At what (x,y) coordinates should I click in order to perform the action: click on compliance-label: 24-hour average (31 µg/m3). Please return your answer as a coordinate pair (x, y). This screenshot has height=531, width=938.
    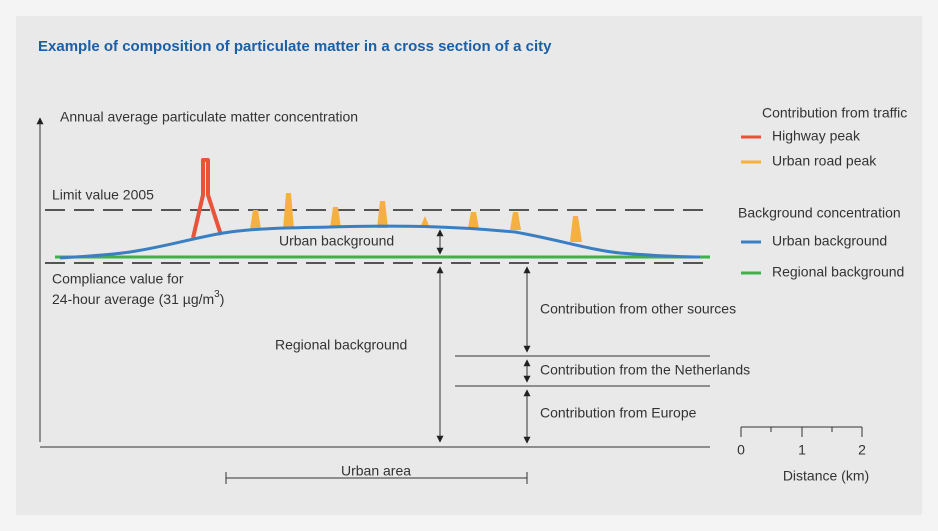
    Looking at the image, I should click on (138, 298).